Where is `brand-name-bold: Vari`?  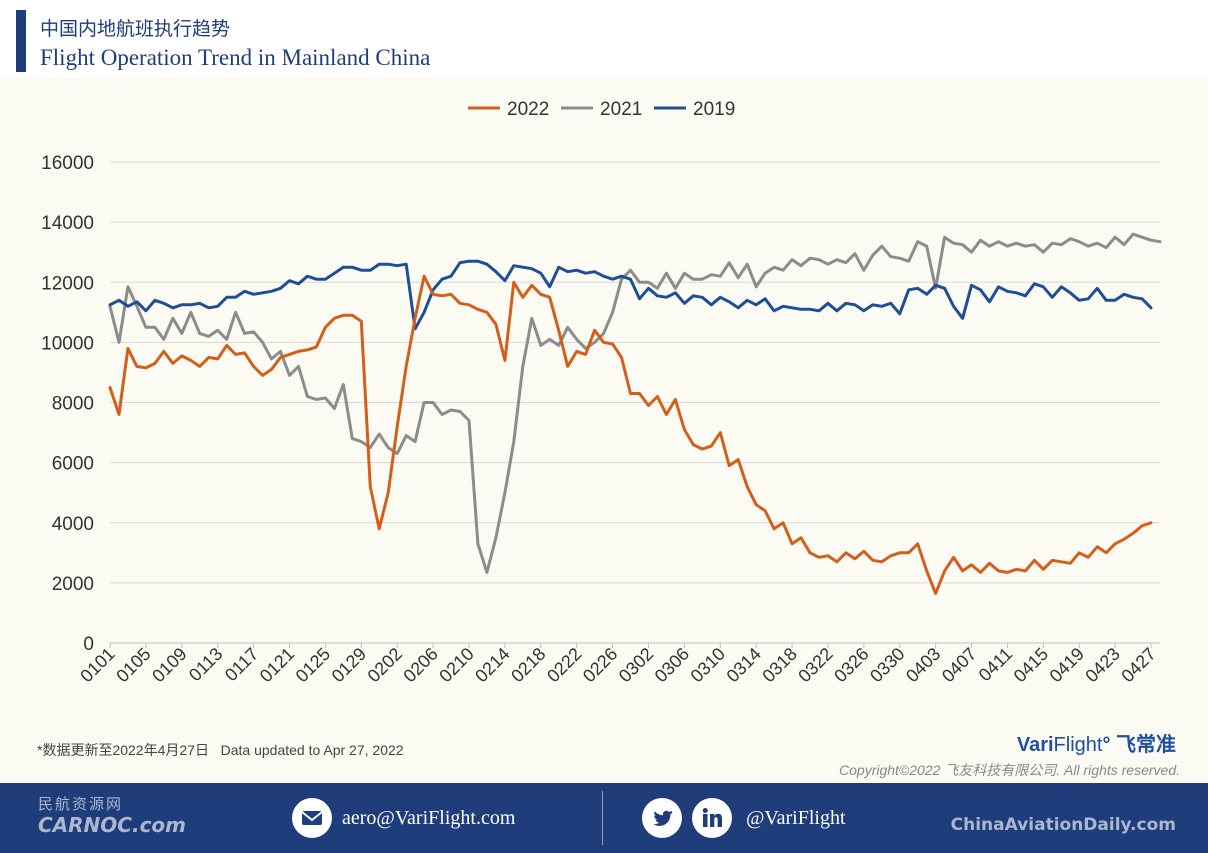 brand-name-bold: Vari is located at coordinates (1035, 745).